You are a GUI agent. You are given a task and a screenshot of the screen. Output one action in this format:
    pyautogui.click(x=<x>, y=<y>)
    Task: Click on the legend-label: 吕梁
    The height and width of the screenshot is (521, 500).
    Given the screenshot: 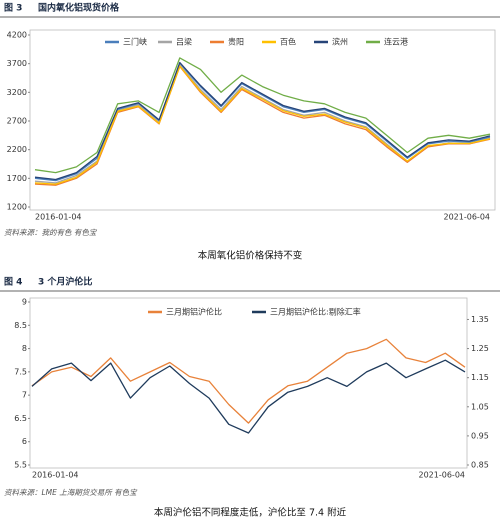 What is the action you would take?
    pyautogui.click(x=184, y=42)
    